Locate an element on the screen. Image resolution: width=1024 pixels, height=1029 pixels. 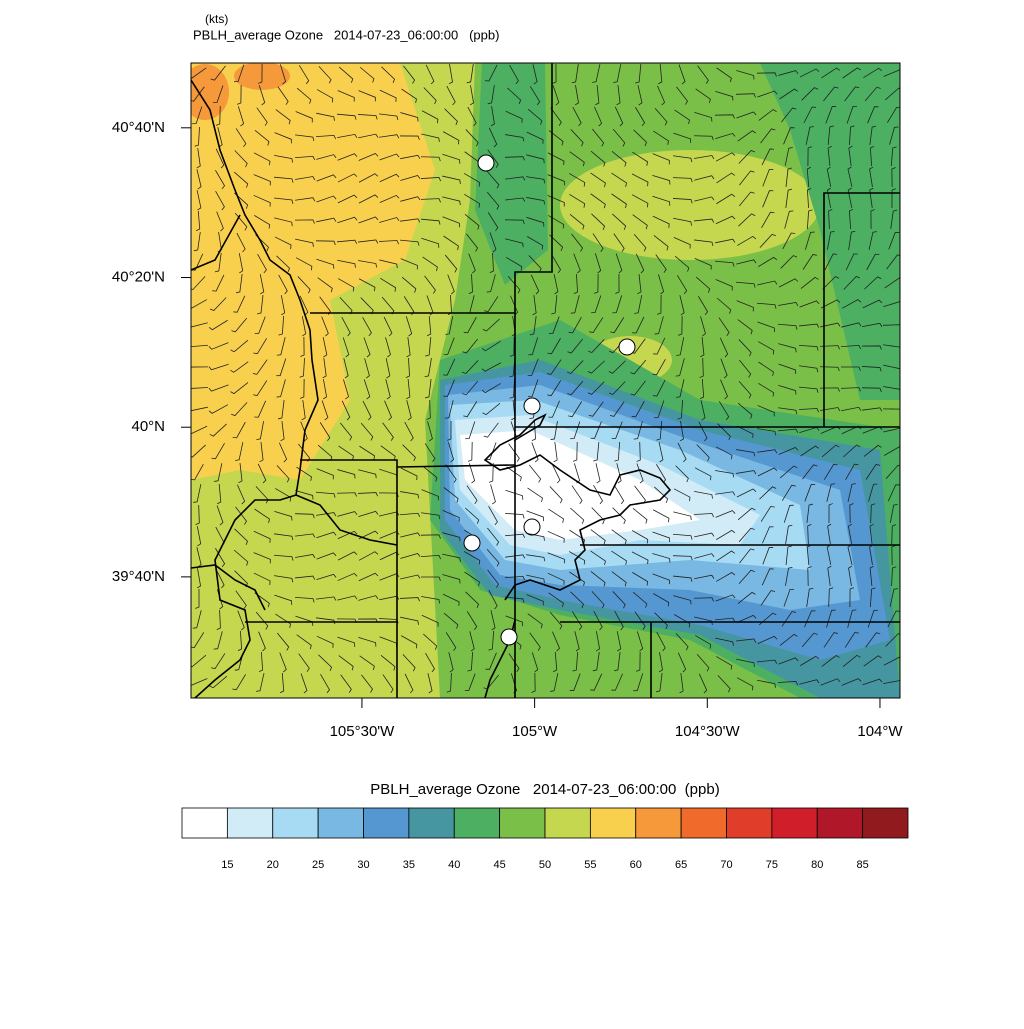
field-region is located at coordinates (830, 231).